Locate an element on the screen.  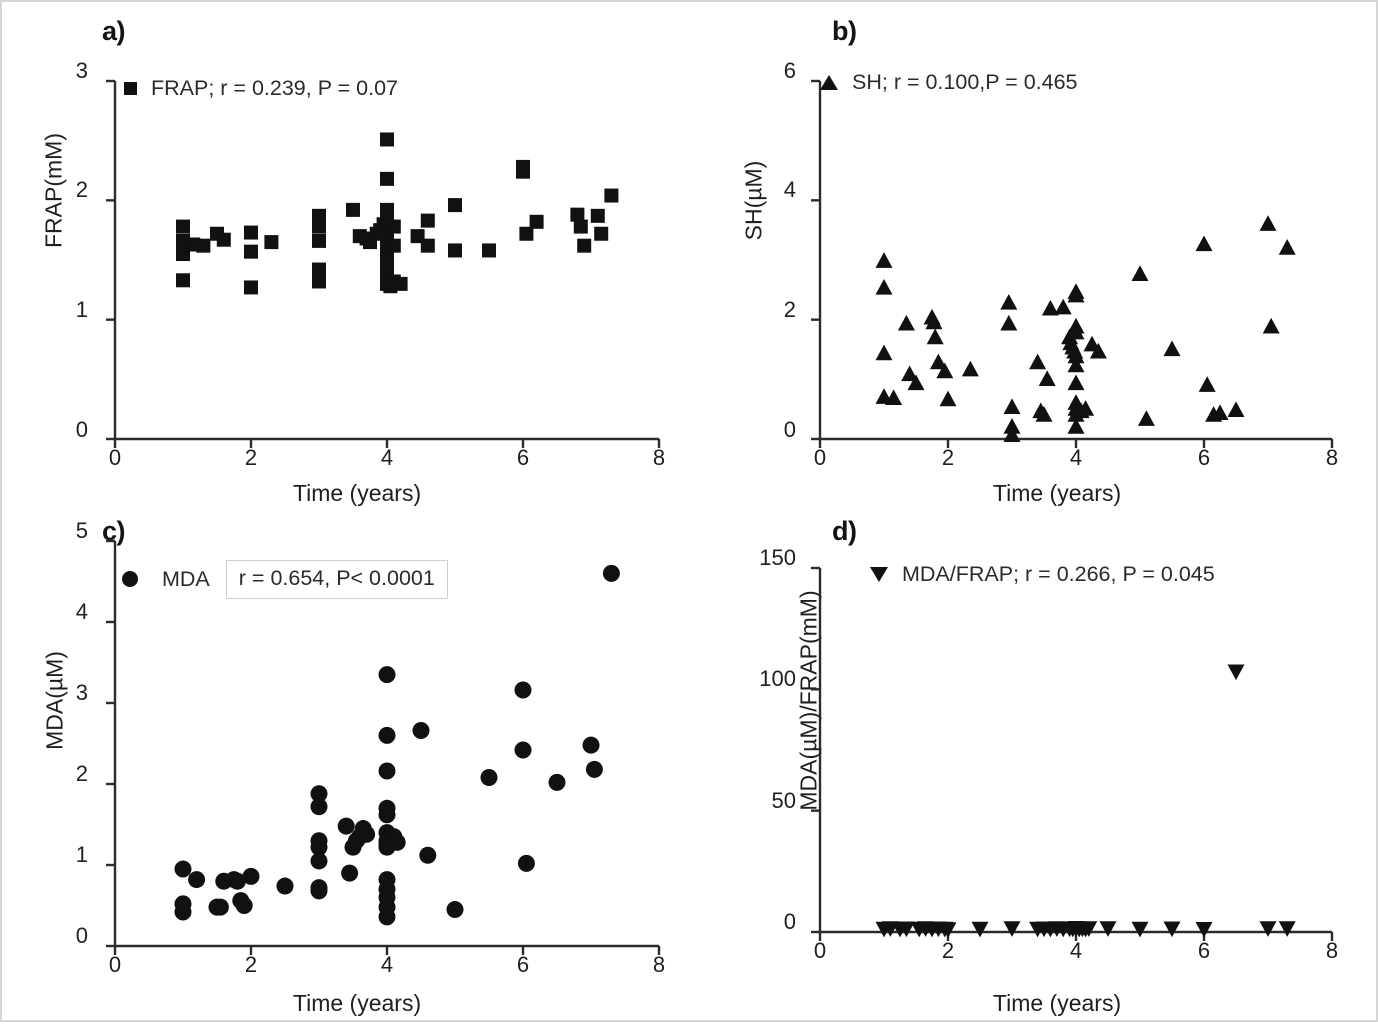
panel-b-plot is located at coordinates (1072, 263).